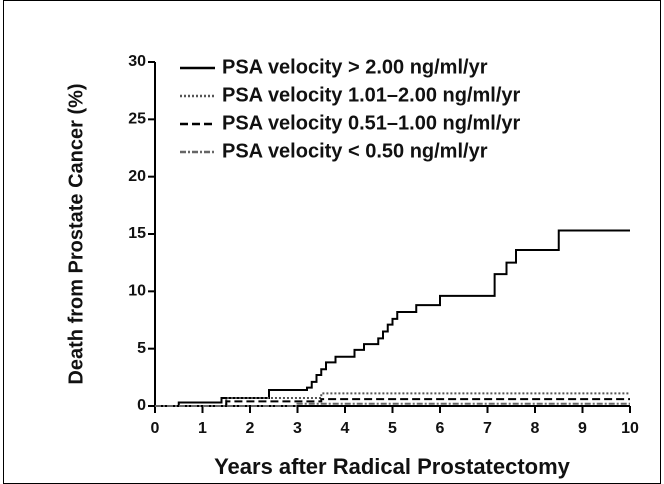  What do you see at coordinates (392, 428) in the screenshot?
I see `x-tick-label: 5` at bounding box center [392, 428].